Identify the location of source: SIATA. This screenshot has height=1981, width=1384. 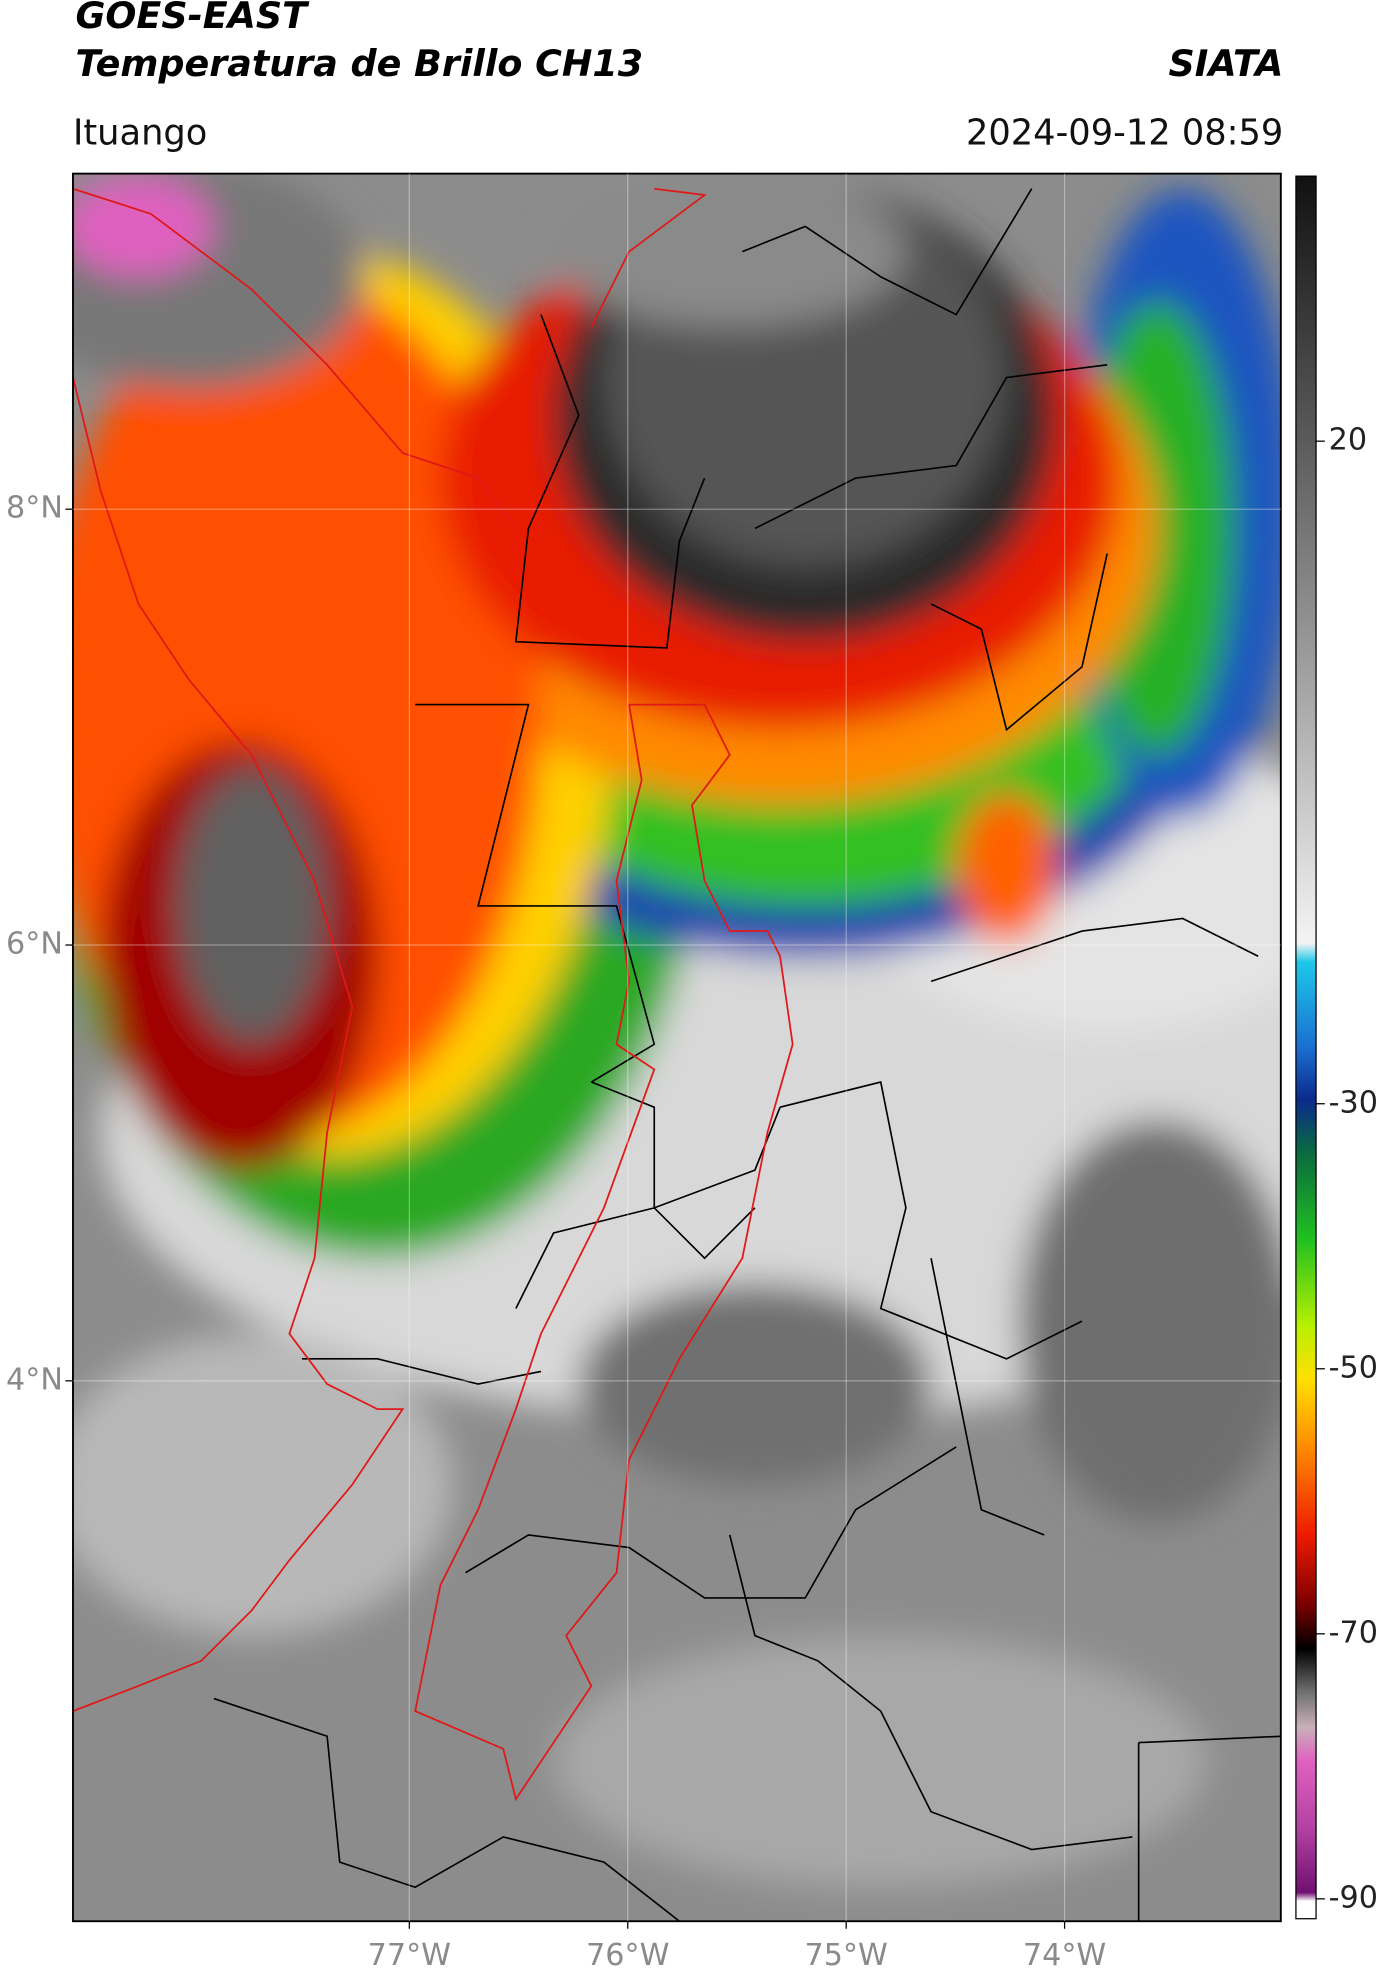
(1225, 63).